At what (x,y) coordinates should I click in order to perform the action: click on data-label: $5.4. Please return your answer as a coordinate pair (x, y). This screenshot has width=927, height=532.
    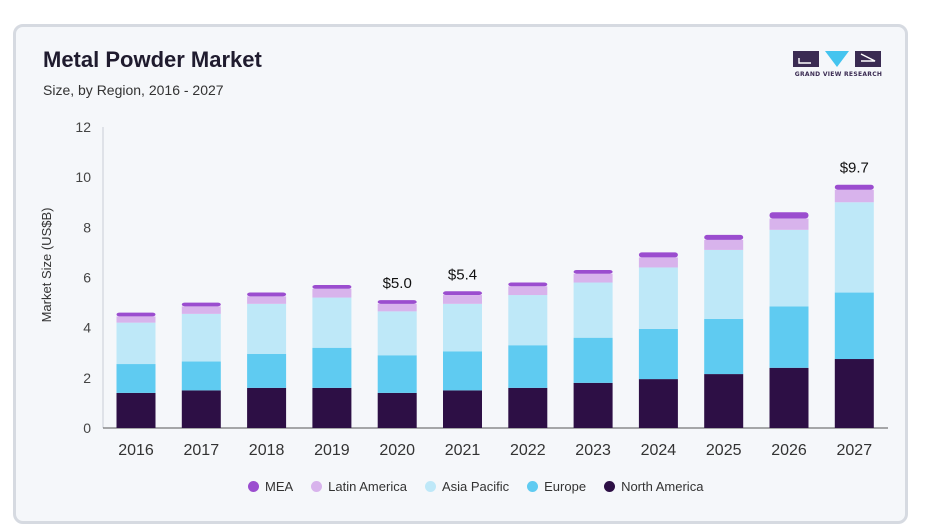
    Looking at the image, I should click on (462, 274).